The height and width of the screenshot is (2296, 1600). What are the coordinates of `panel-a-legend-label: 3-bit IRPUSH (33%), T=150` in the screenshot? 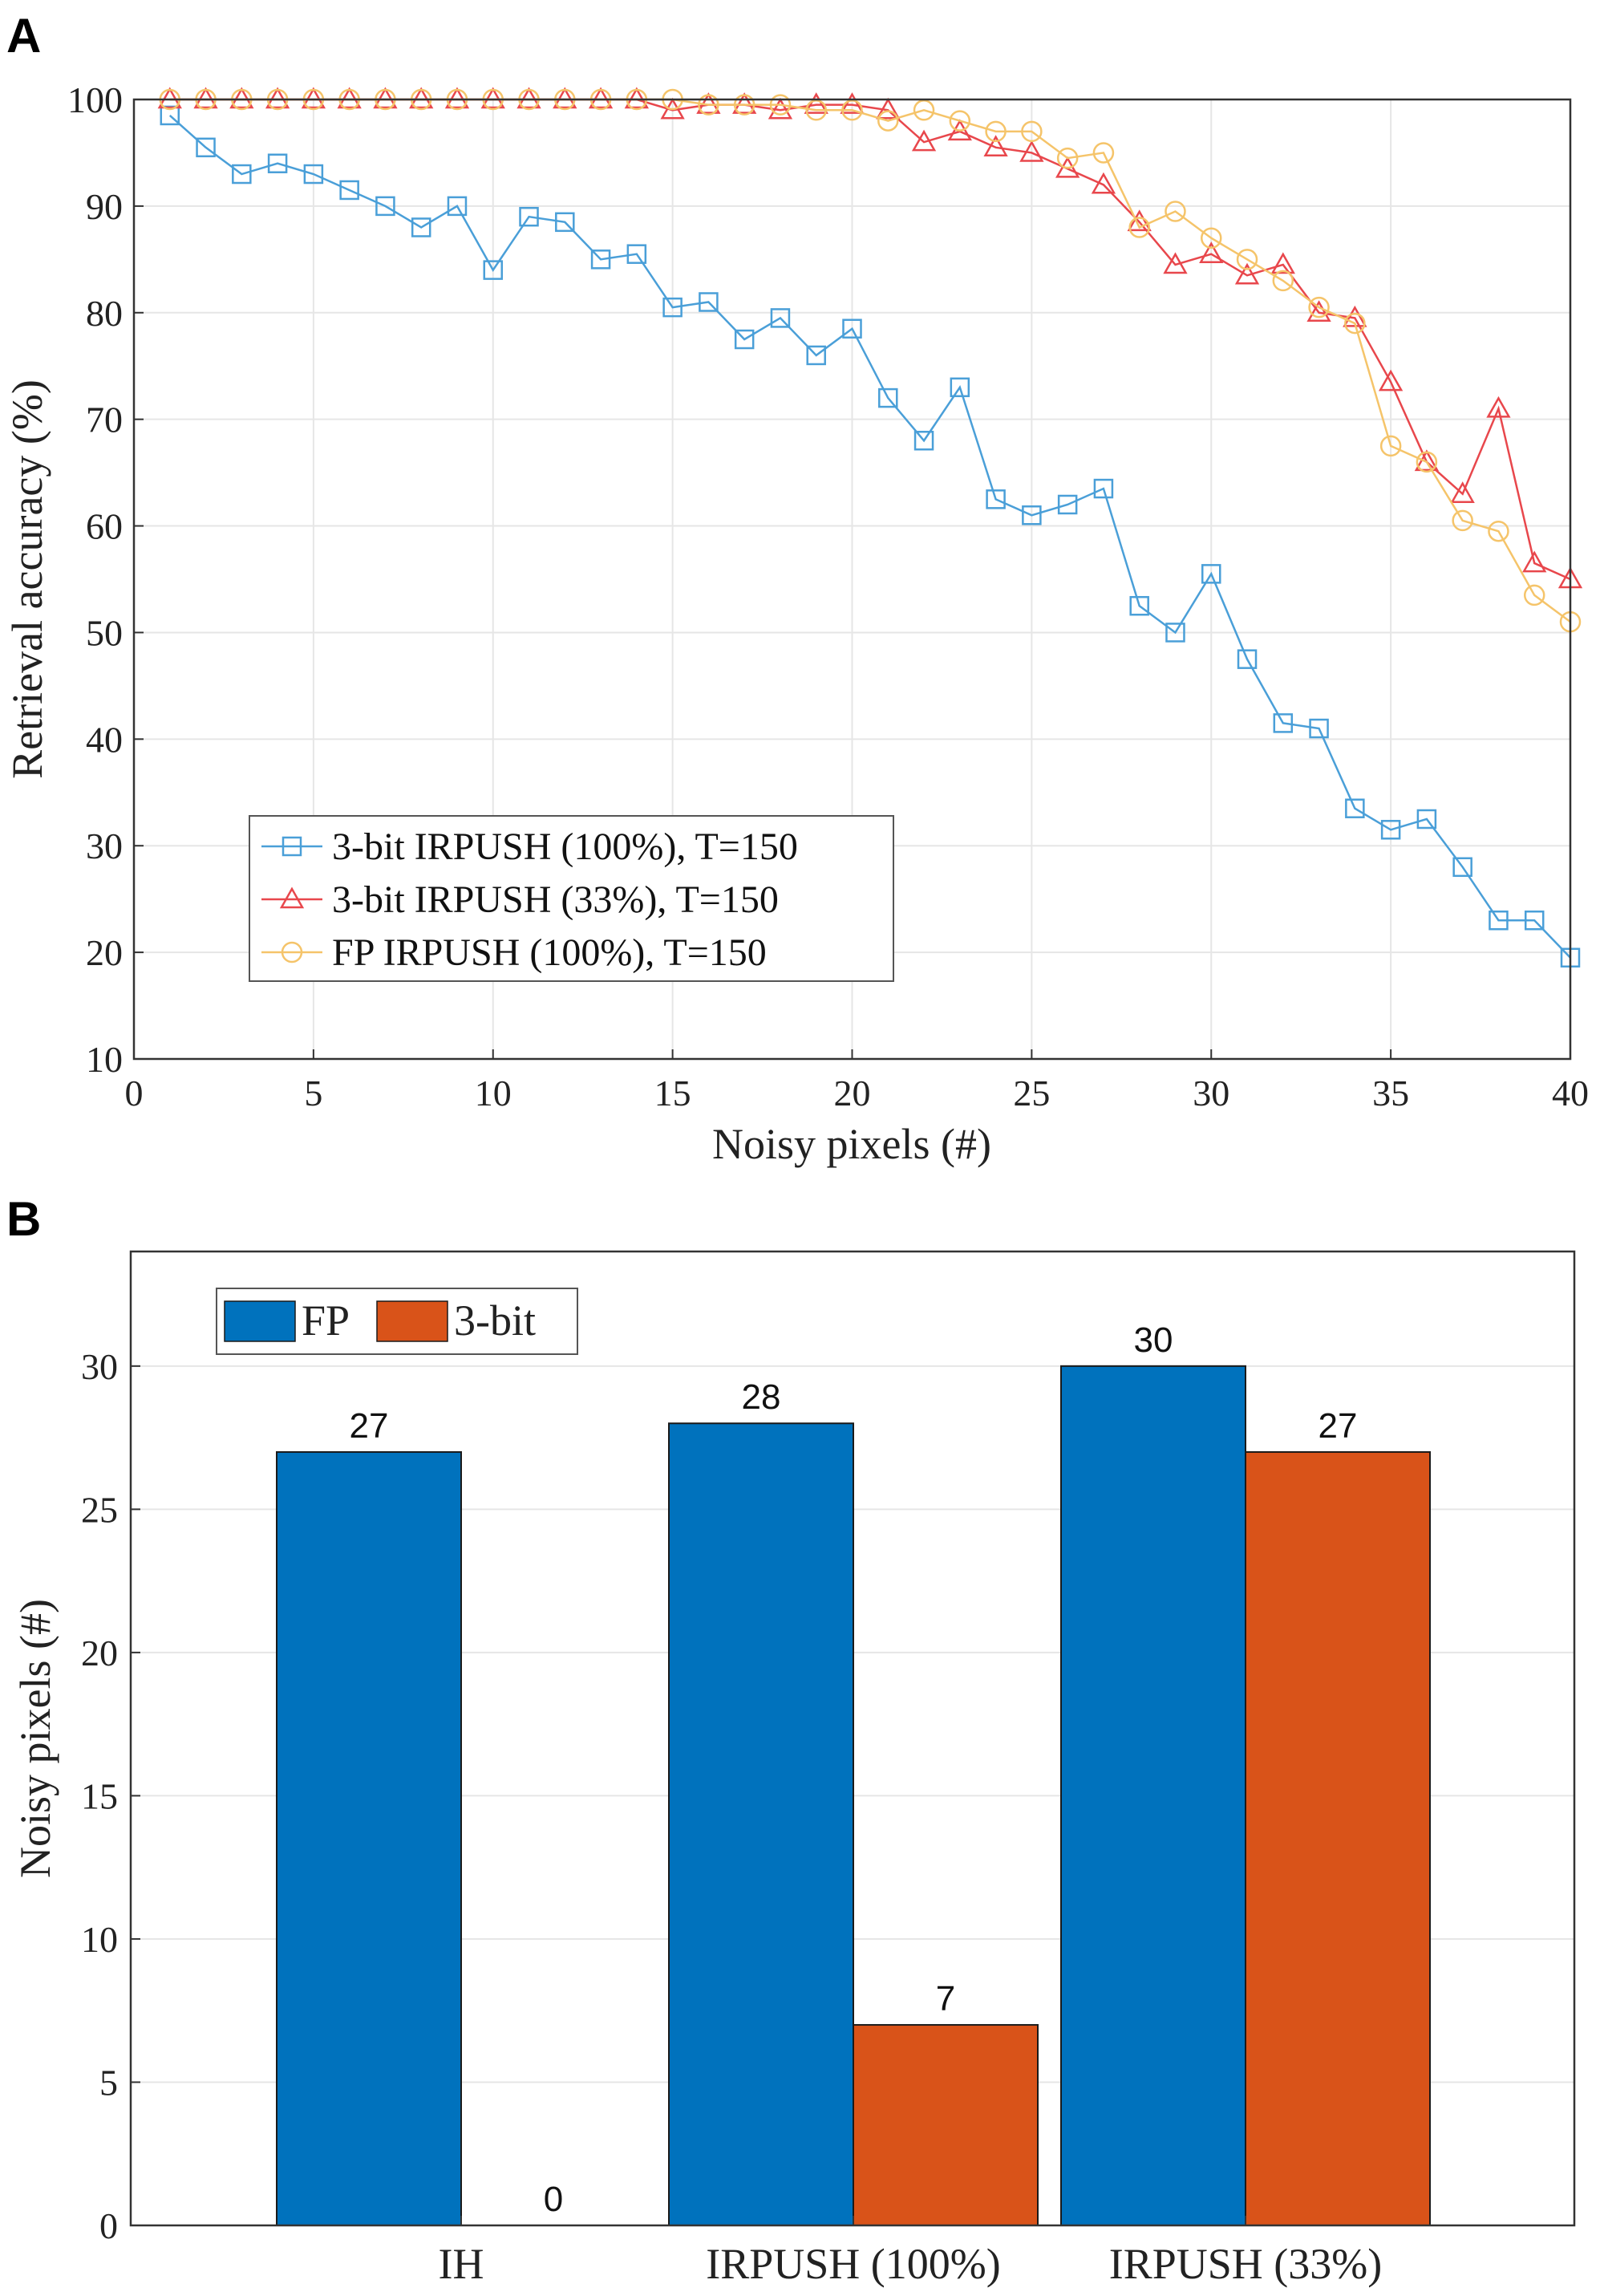 It's located at (555, 899).